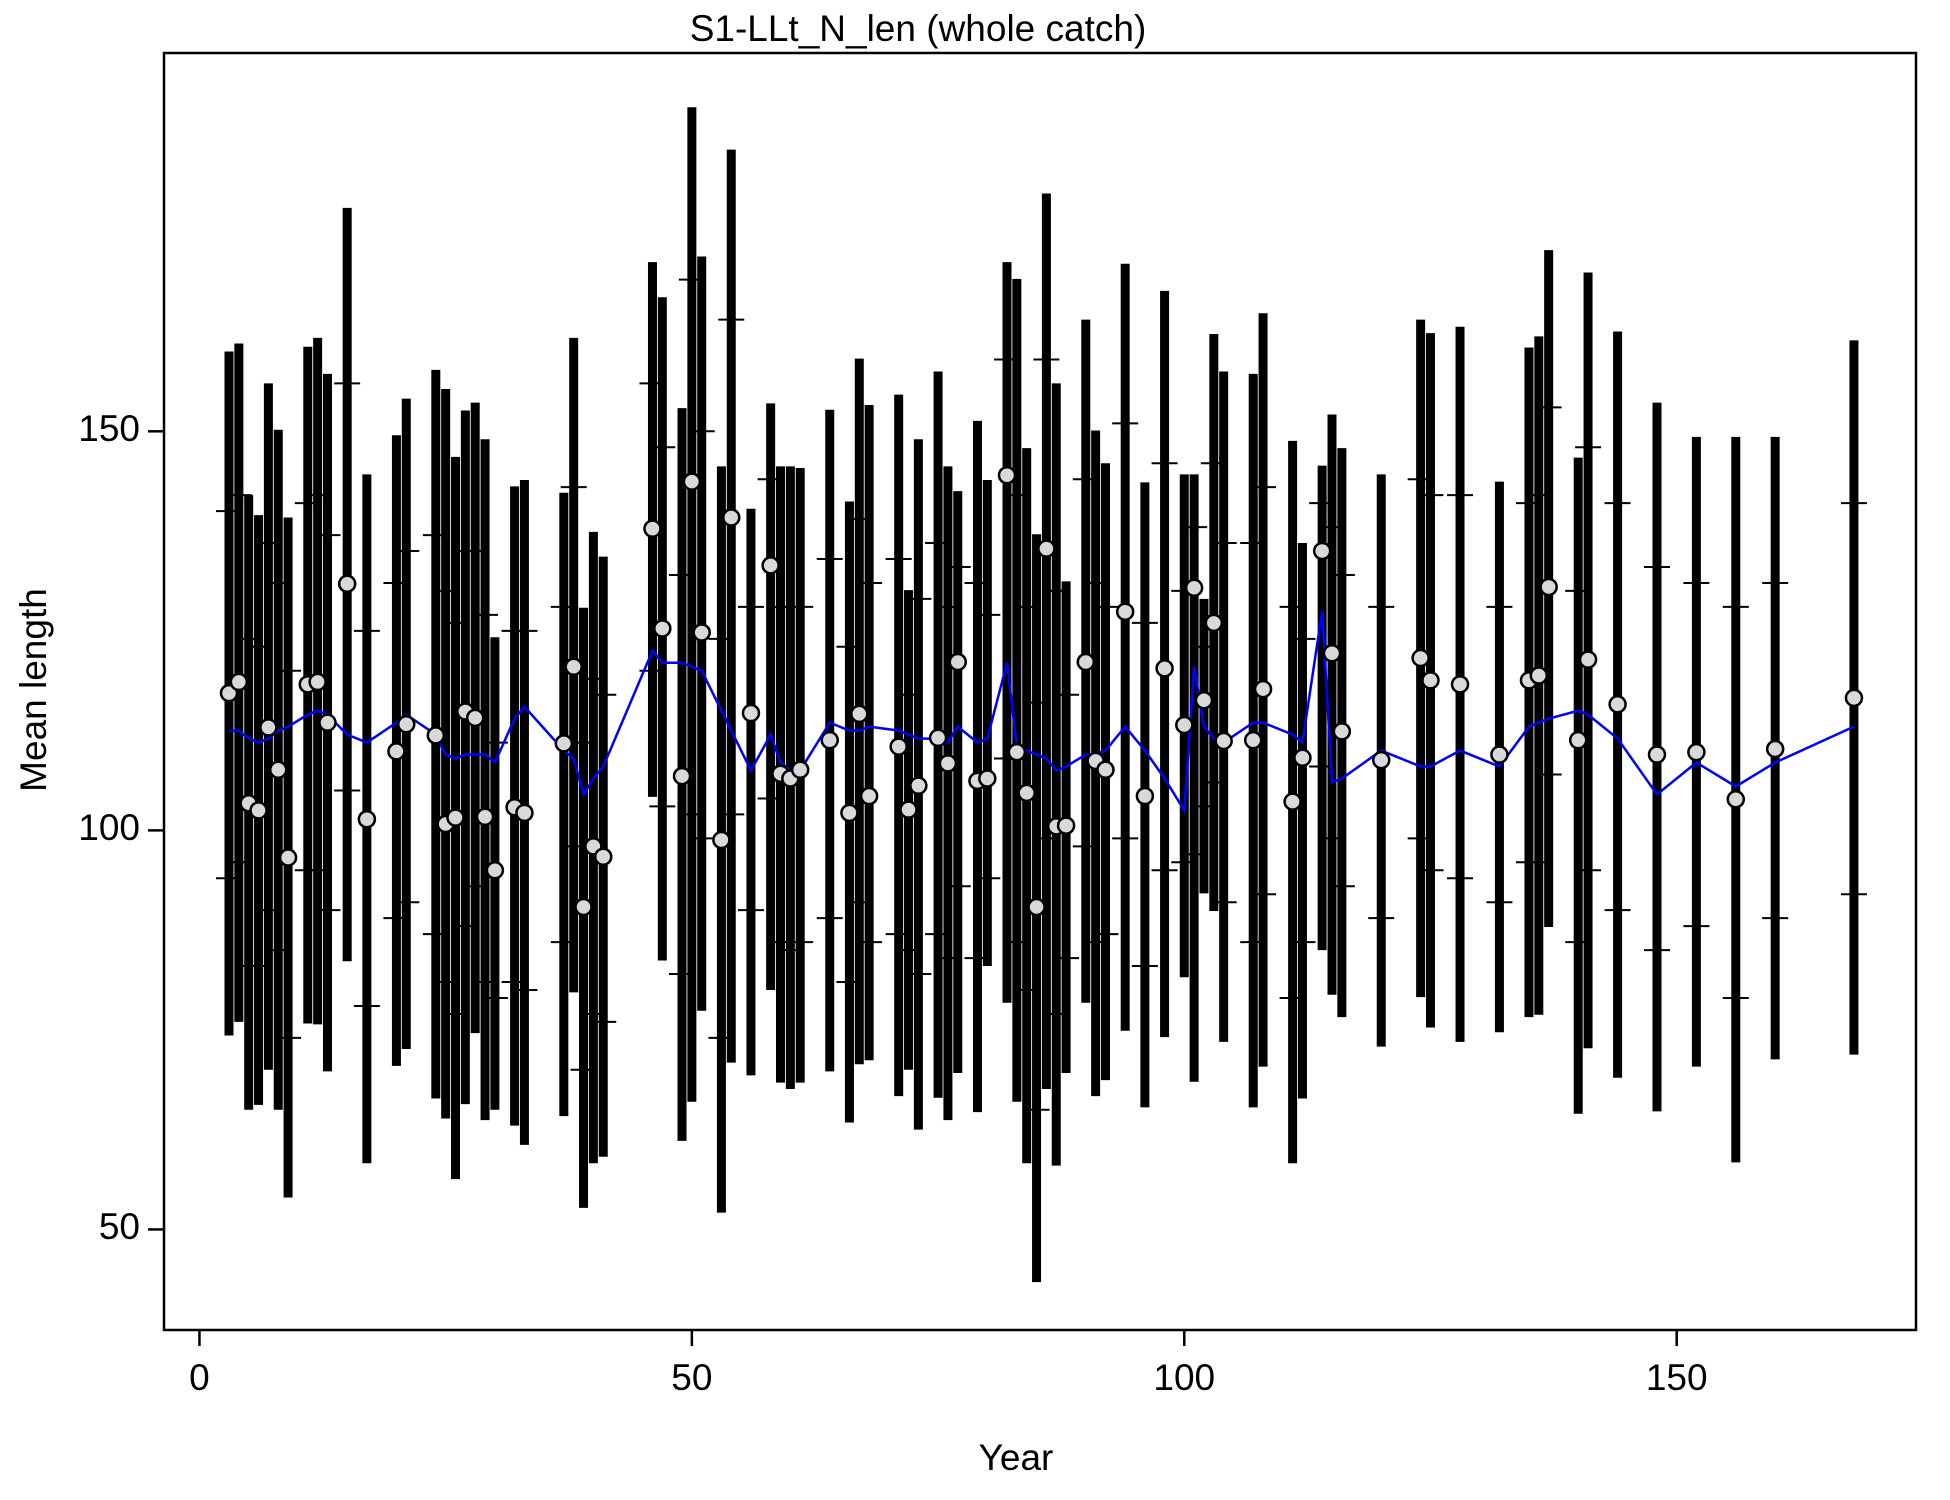 The height and width of the screenshot is (1500, 1950). I want to click on x-tick-label: 100, so click(1184, 1377).